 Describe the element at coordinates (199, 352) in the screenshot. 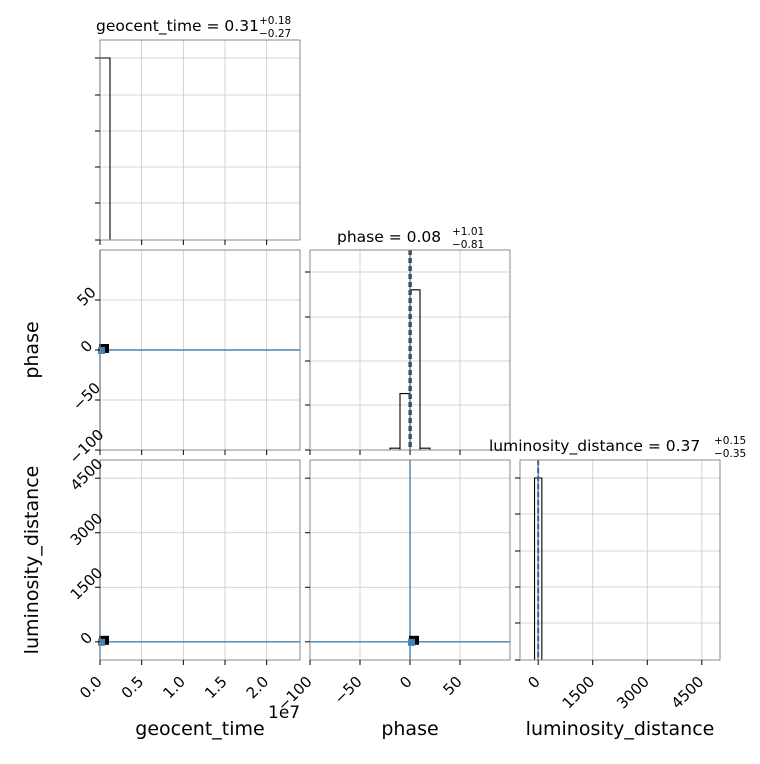

I see `panel-phase-vs-geocent-time` at that location.